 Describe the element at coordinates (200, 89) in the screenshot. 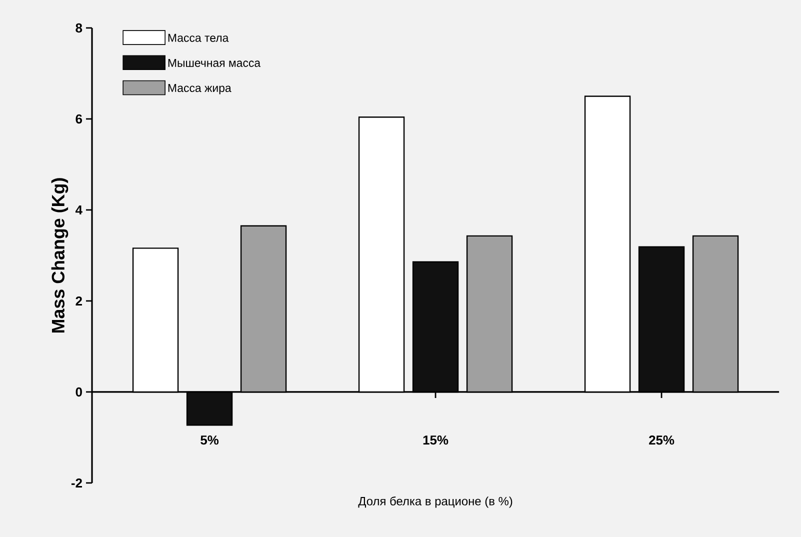

I see `legend-label: Масса жира` at that location.